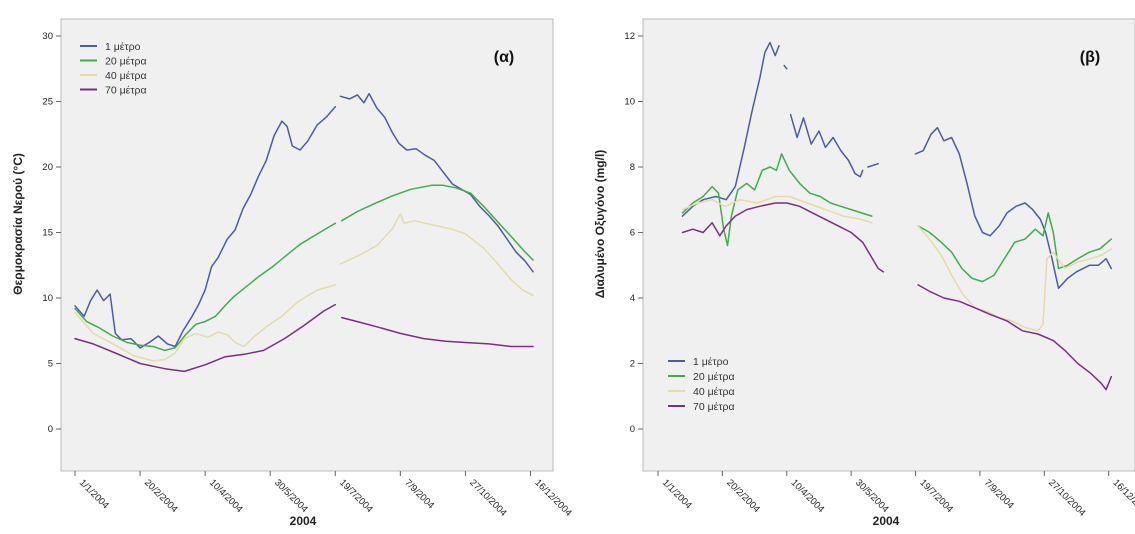  I want to click on y-axis-title: Θερμοκρασία Νερού (°C), so click(18, 224).